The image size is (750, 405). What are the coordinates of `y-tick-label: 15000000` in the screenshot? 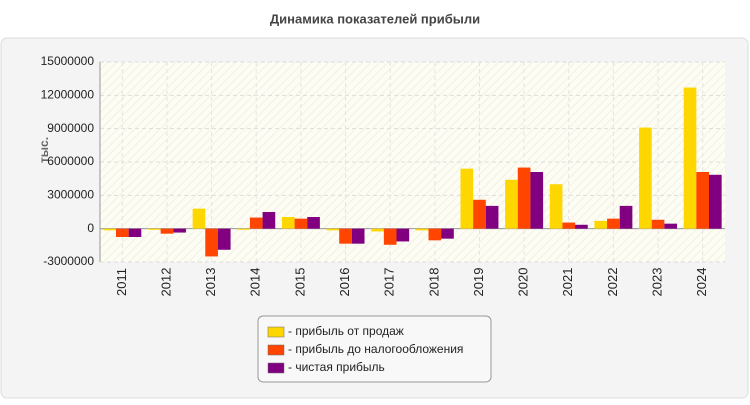 It's located at (68, 61).